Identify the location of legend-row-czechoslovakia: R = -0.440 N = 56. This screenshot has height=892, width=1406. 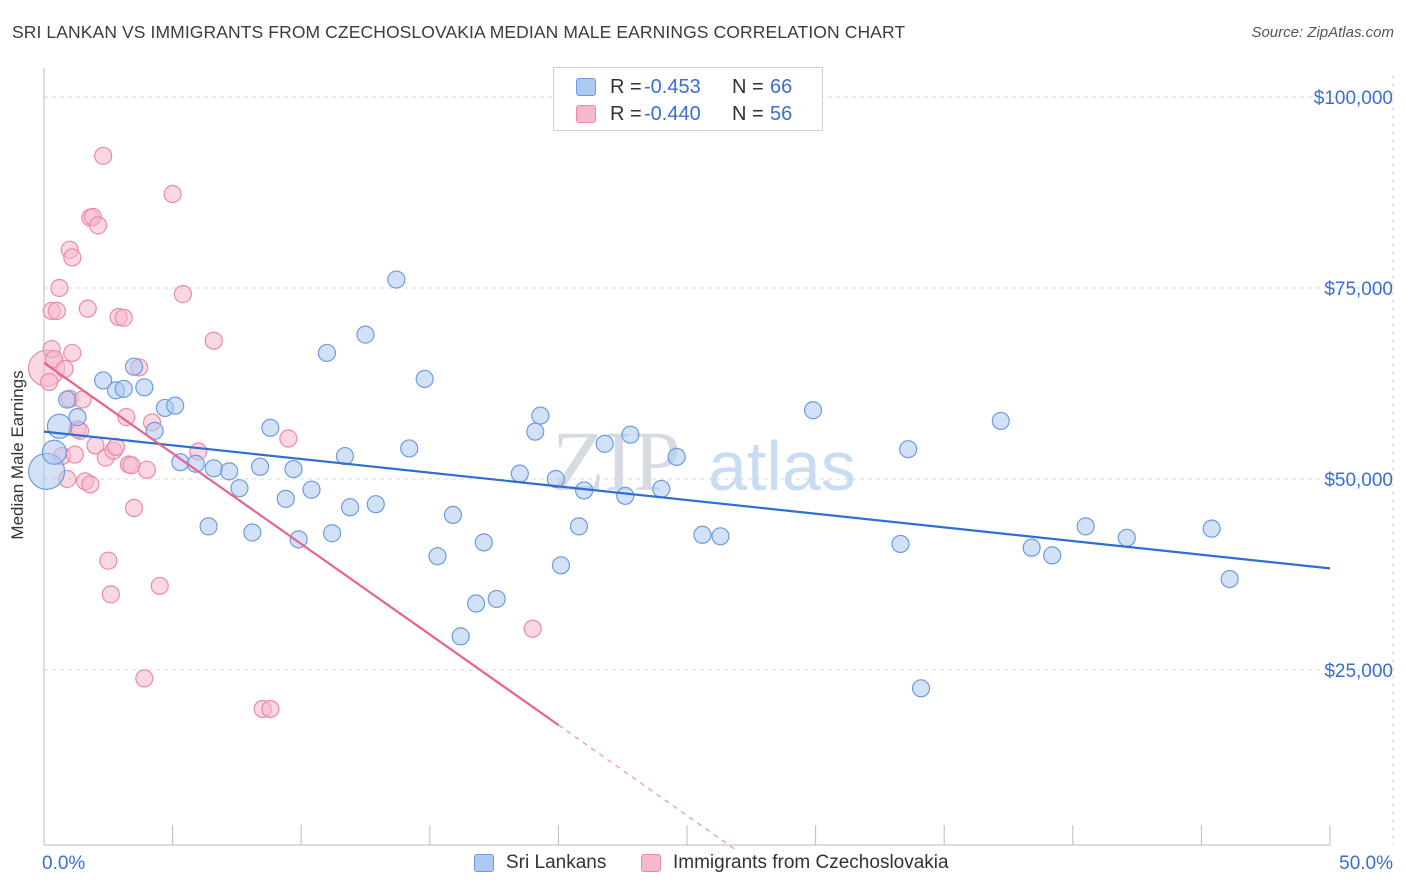
(684, 114).